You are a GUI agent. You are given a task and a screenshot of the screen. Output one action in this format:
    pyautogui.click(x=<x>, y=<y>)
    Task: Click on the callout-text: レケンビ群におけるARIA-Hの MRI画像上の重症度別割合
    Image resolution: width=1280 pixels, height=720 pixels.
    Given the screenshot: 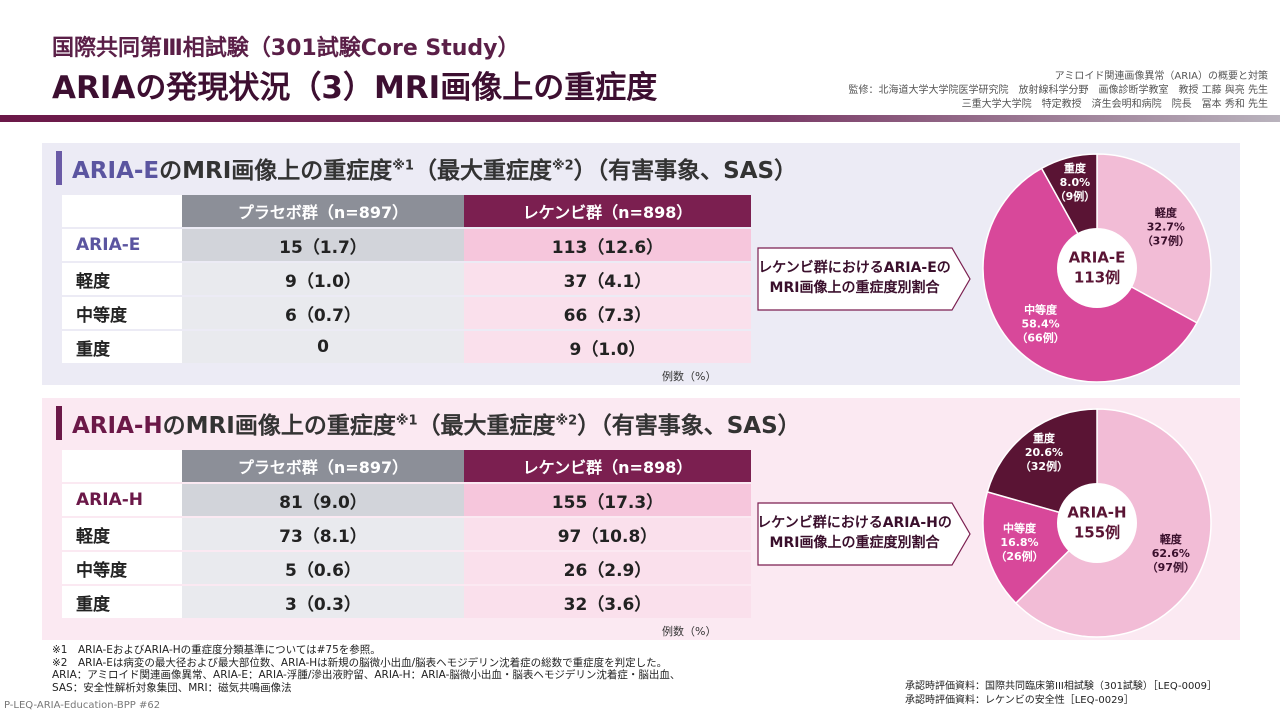 What is the action you would take?
    pyautogui.click(x=854, y=528)
    